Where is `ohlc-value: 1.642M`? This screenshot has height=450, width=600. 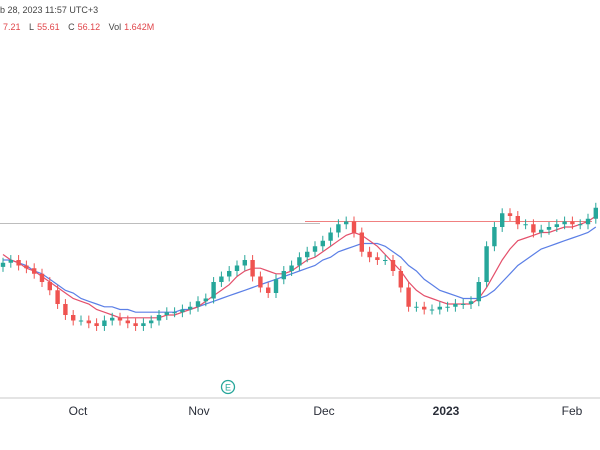 ohlc-value: 1.642M is located at coordinates (139, 27).